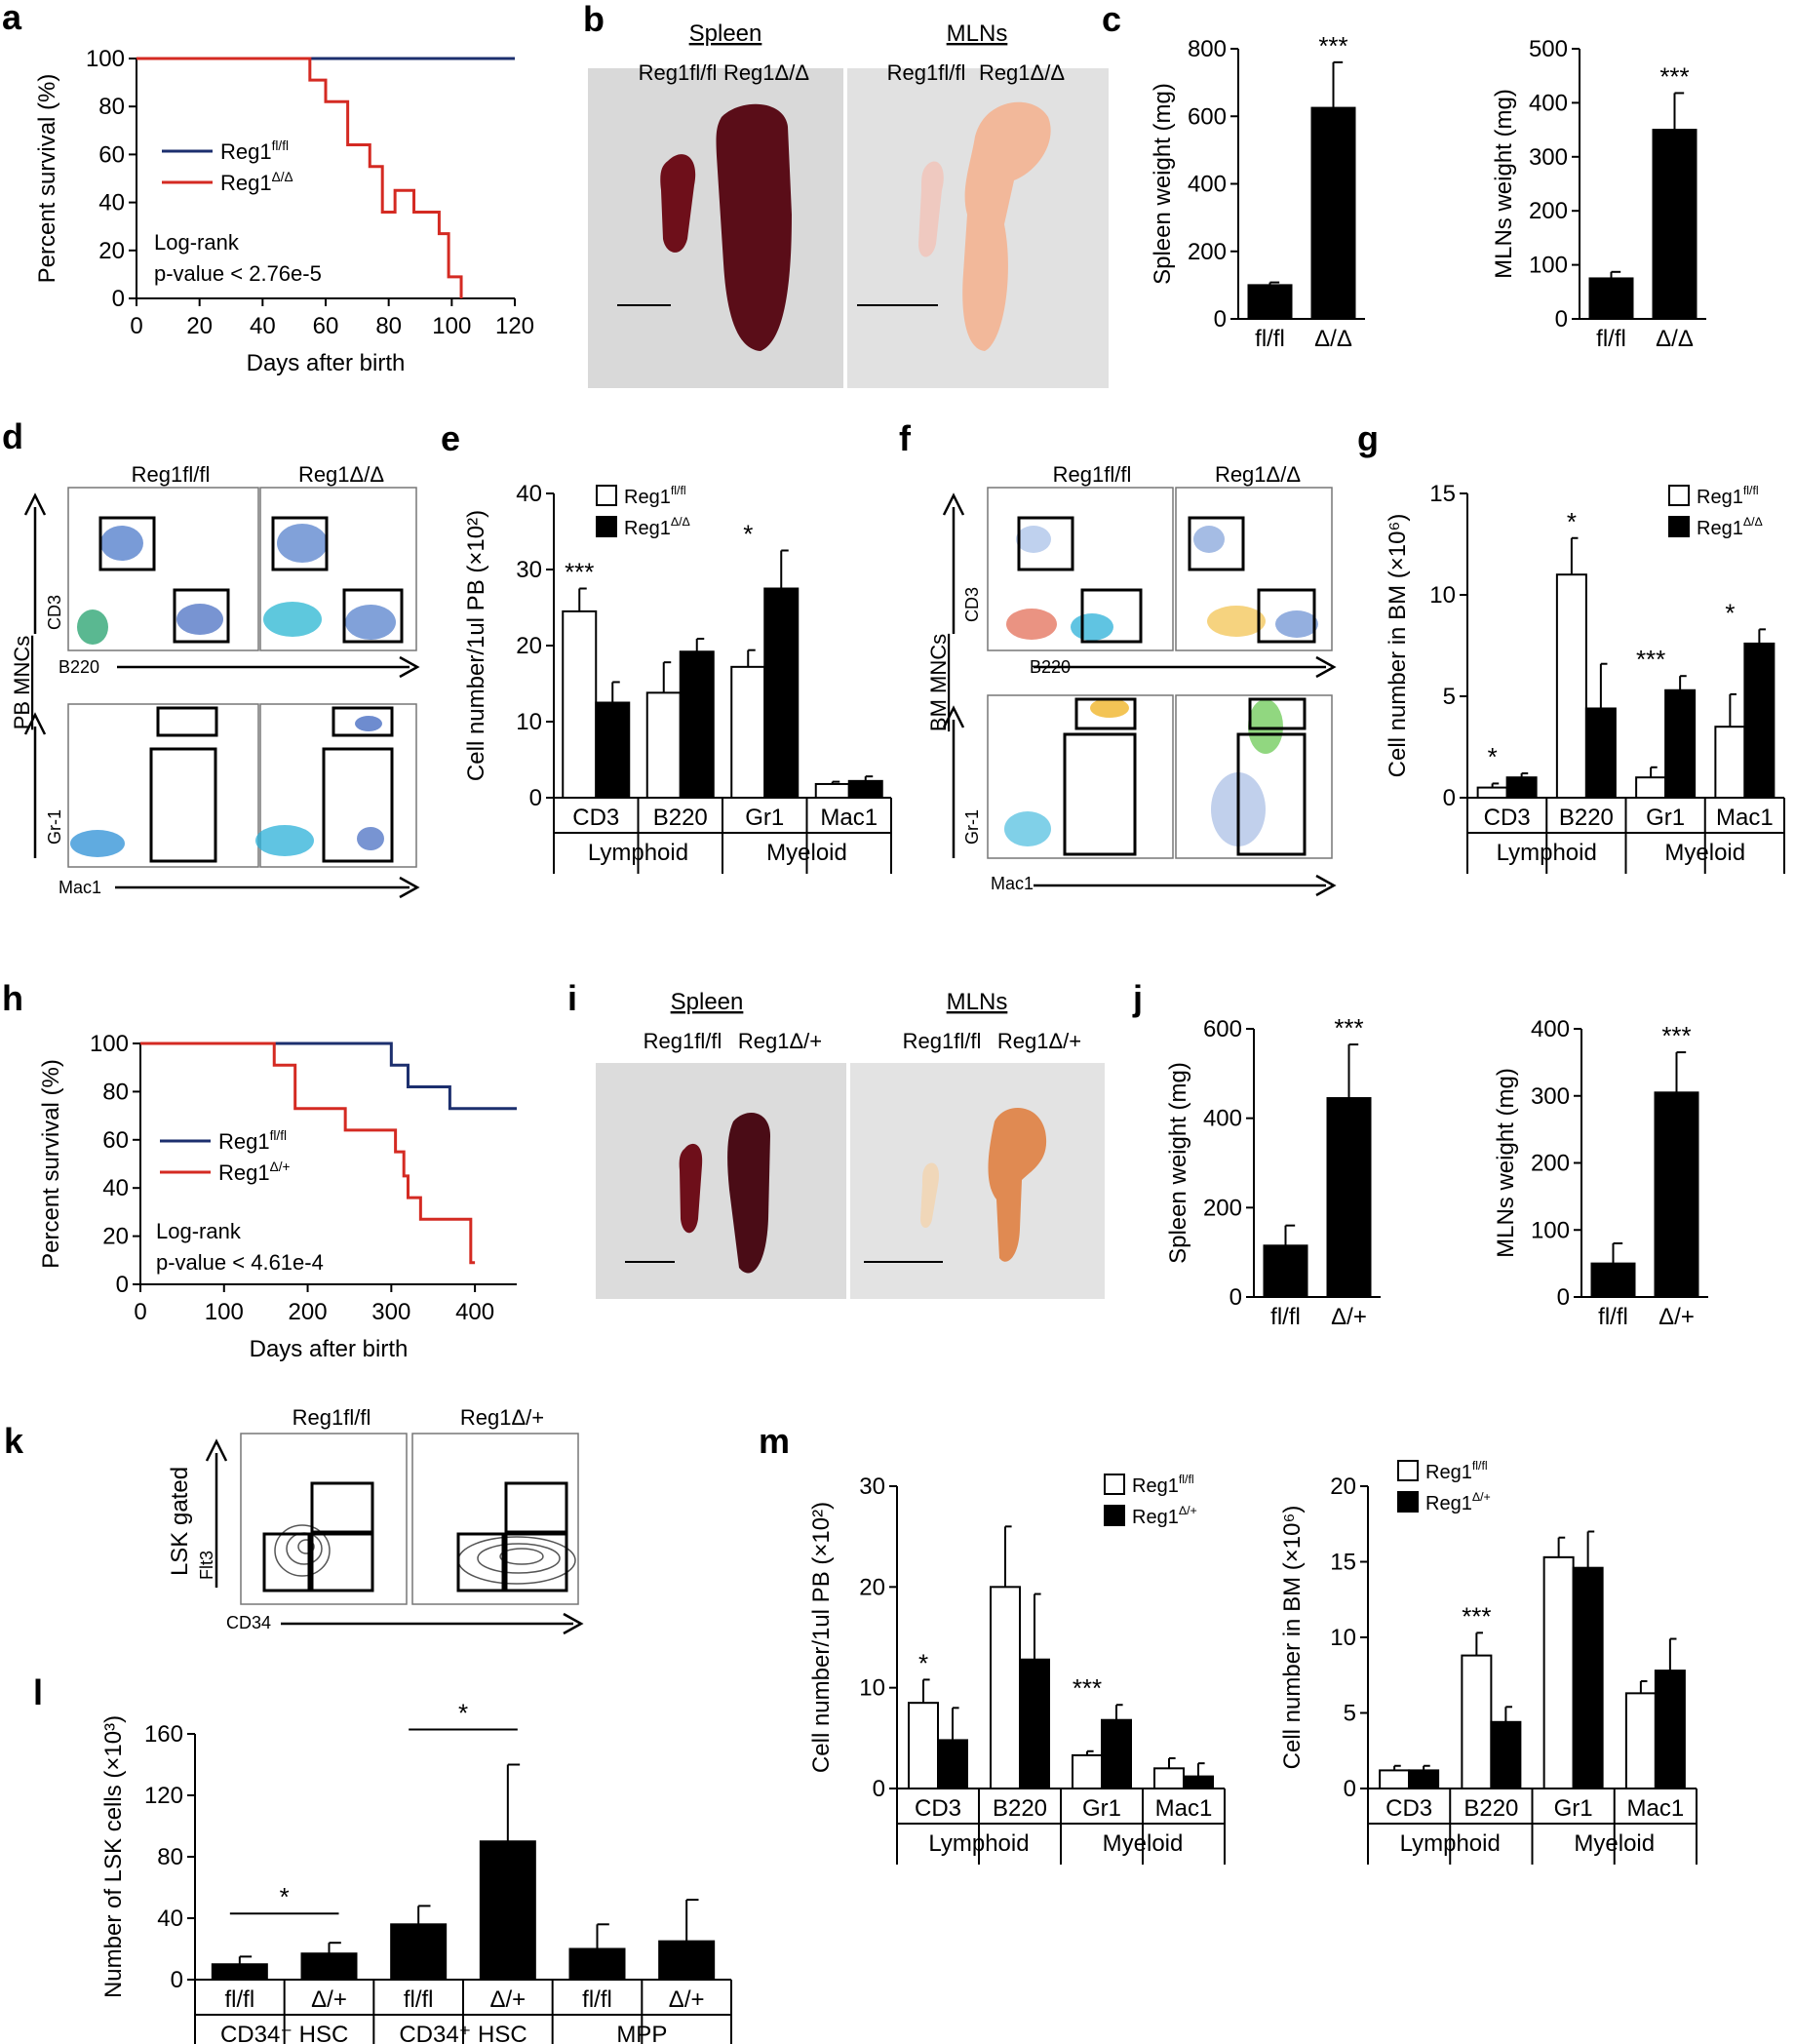 The width and height of the screenshot is (1795, 2044). I want to click on y-tick-label: 500, so click(1548, 49).